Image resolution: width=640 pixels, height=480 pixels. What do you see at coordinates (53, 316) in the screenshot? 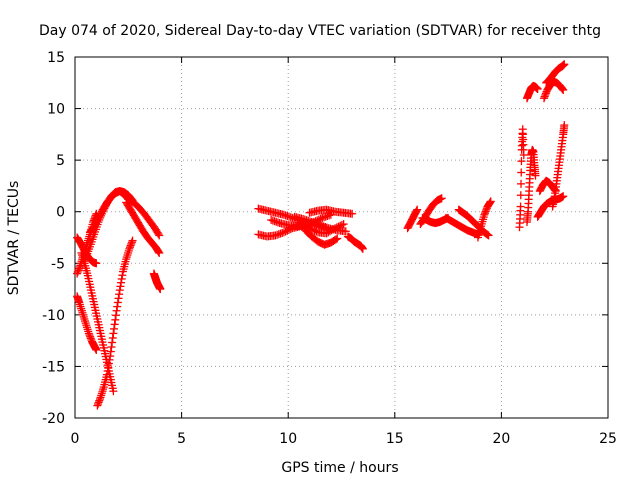
I see `y-tick-label: -10` at bounding box center [53, 316].